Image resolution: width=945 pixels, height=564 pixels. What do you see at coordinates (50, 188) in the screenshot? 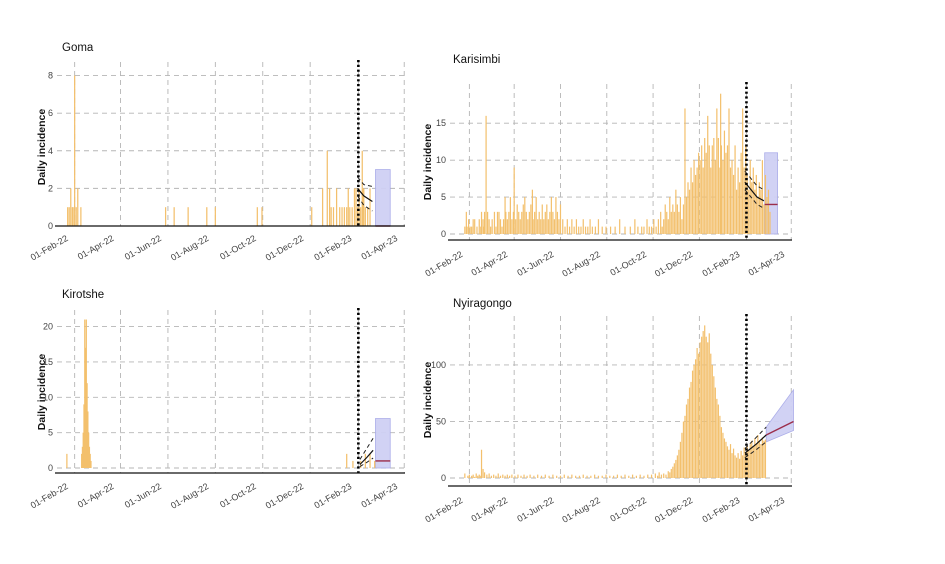
I see `y-tick-label: 2` at bounding box center [50, 188].